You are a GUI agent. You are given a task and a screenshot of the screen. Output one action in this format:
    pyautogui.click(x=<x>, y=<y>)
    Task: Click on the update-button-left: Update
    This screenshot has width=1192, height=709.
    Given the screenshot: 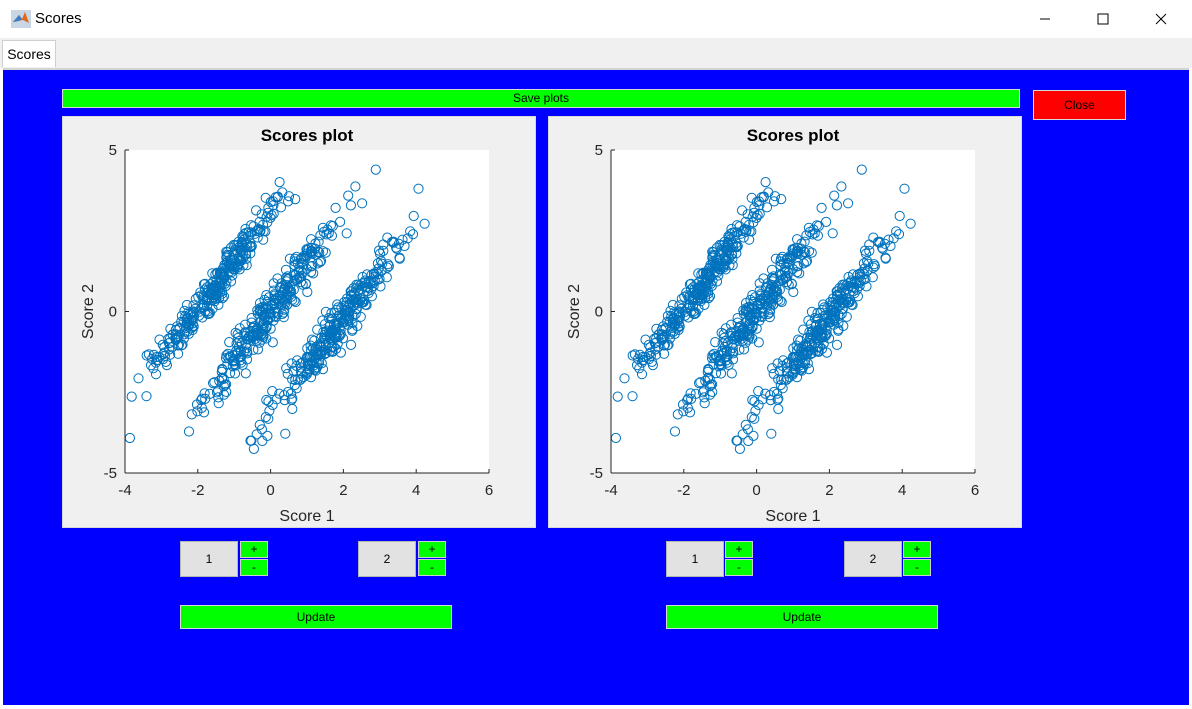 What is the action you would take?
    pyautogui.click(x=316, y=617)
    